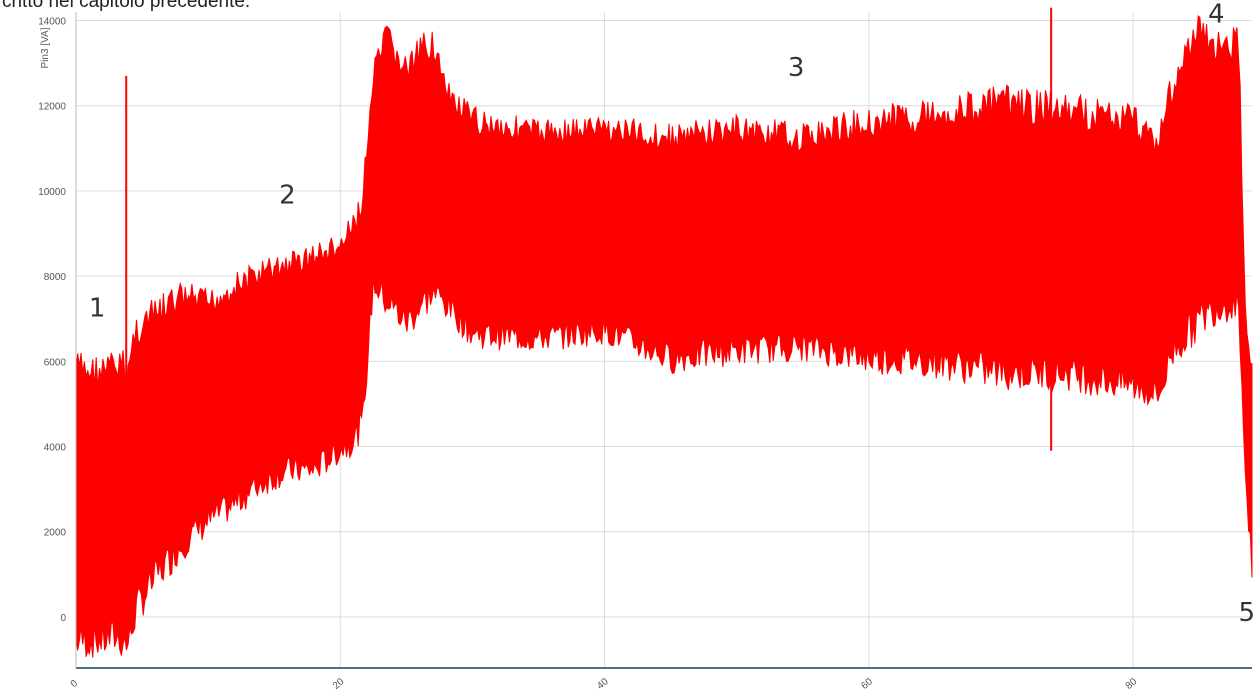 This screenshot has height=691, width=1258. What do you see at coordinates (55, 277) in the screenshot?
I see `y-tick-label: 8000` at bounding box center [55, 277].